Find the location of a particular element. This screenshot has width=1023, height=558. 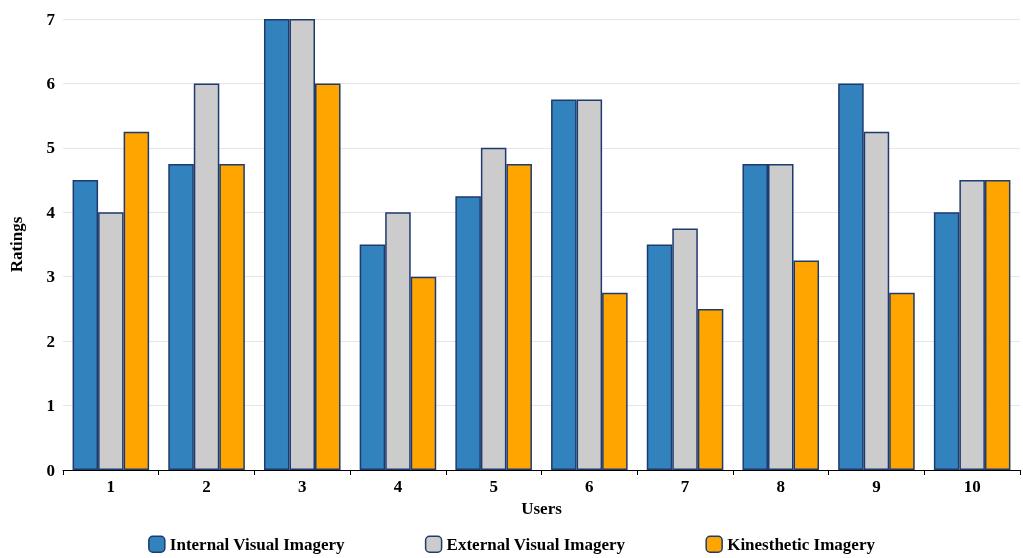

y-tick-label: 0 is located at coordinates (50, 470).